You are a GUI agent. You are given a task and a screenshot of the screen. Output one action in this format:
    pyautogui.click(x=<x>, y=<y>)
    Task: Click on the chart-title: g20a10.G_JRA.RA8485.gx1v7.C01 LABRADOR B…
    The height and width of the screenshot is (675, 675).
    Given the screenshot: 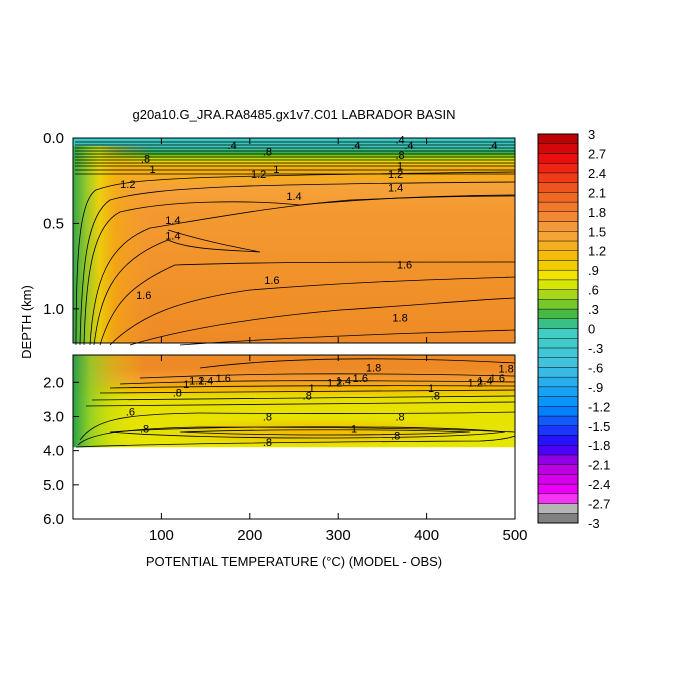 What is the action you would take?
    pyautogui.click(x=293, y=114)
    